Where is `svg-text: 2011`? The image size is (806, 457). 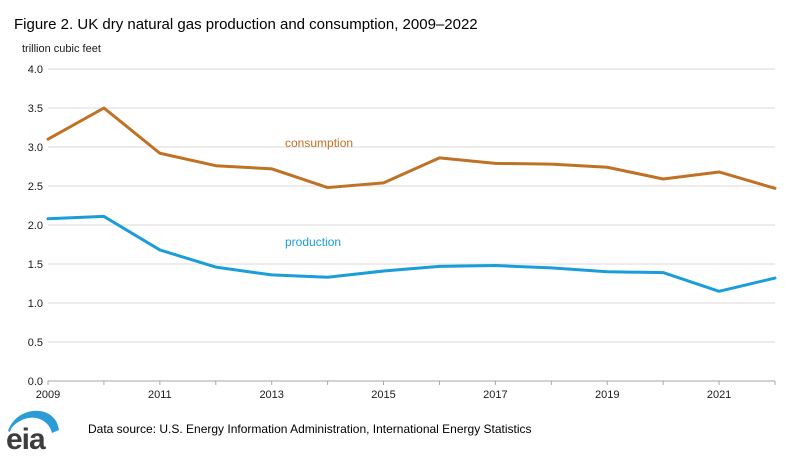 svg-text: 2011 is located at coordinates (160, 395).